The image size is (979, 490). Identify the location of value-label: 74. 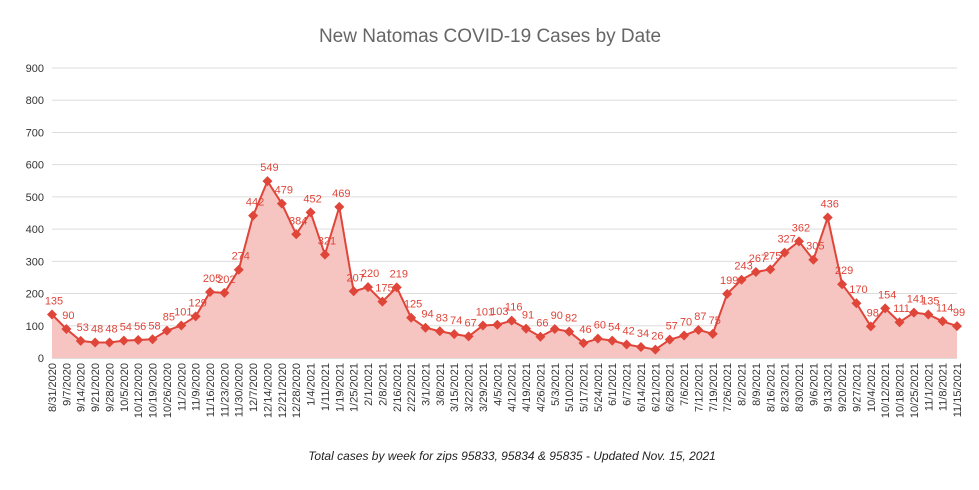
(456, 321).